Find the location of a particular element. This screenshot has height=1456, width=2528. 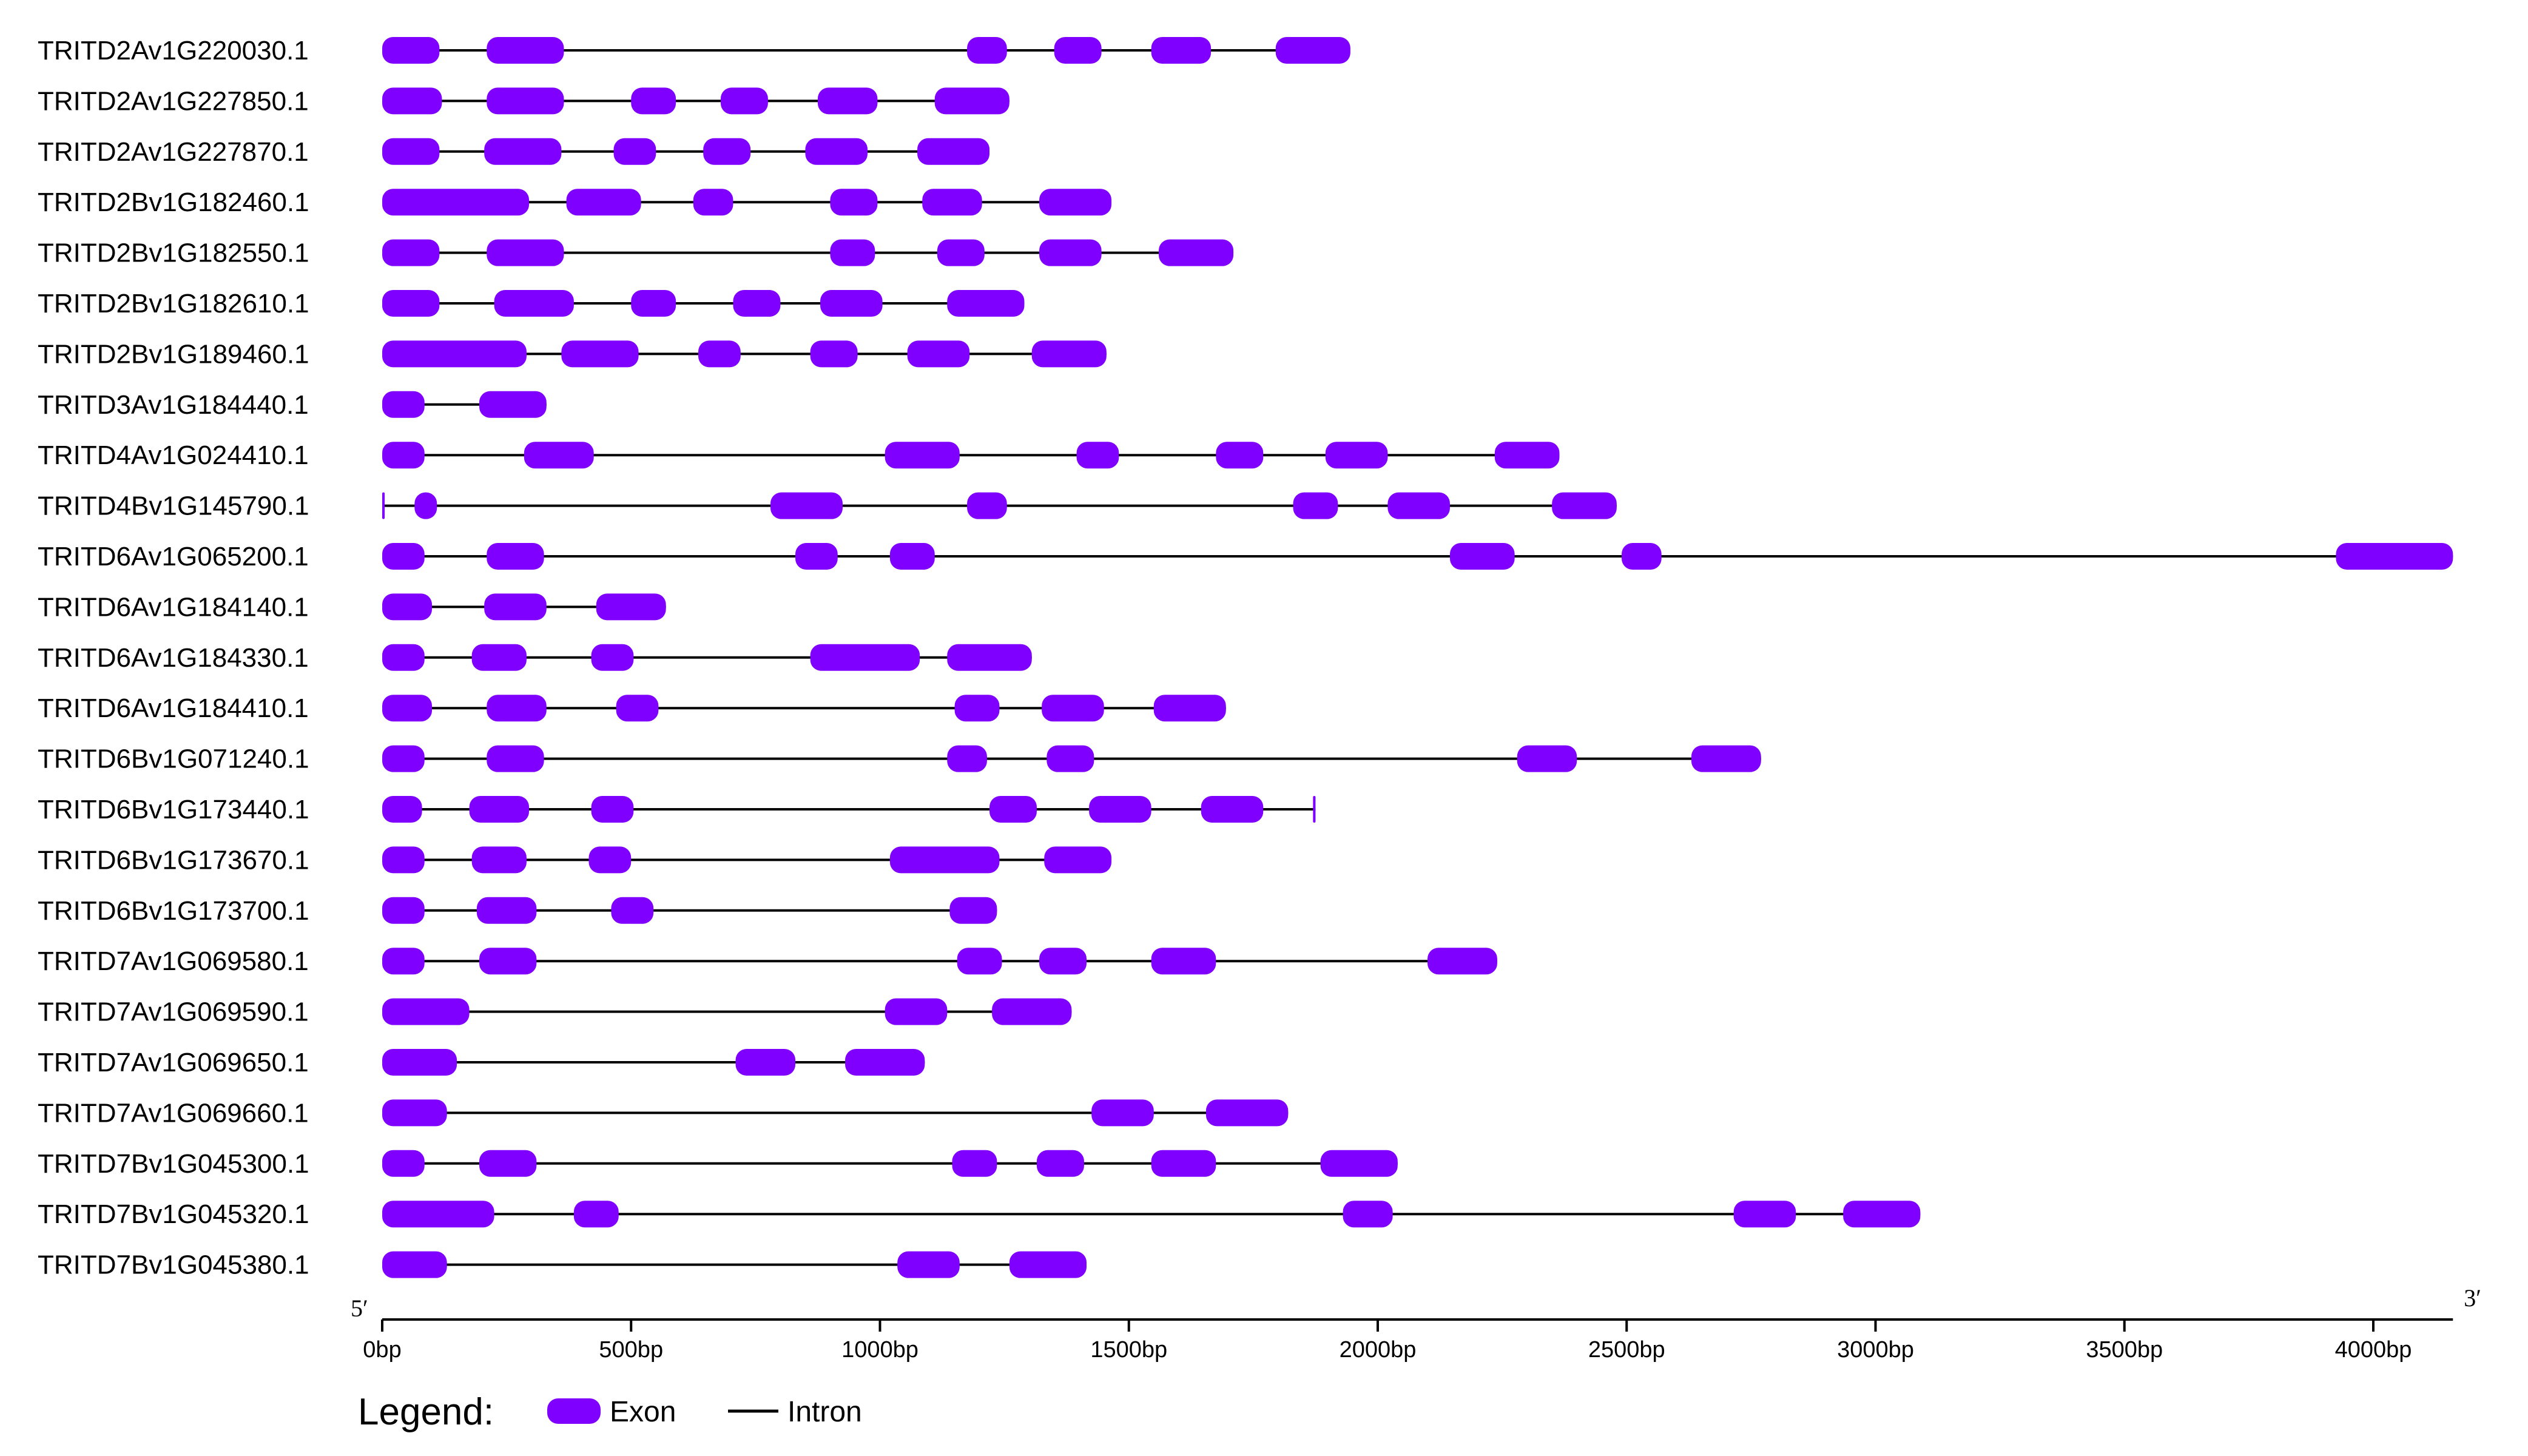

gene-label: TRITD7Bv1G045300.1 is located at coordinates (173, 1164).